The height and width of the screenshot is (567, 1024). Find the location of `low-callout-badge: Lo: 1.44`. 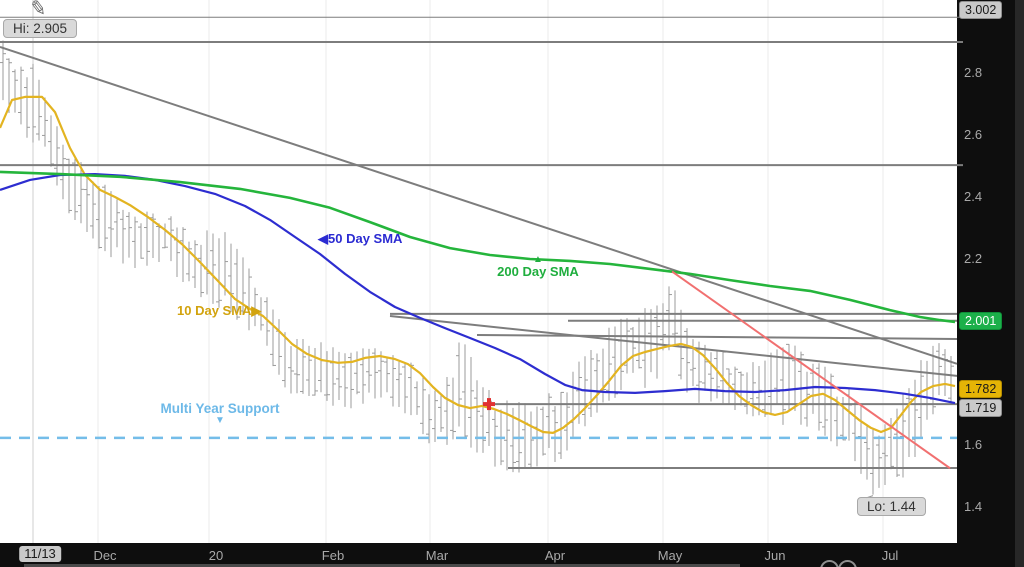

low-callout-badge: Lo: 1.44 is located at coordinates (891, 506).